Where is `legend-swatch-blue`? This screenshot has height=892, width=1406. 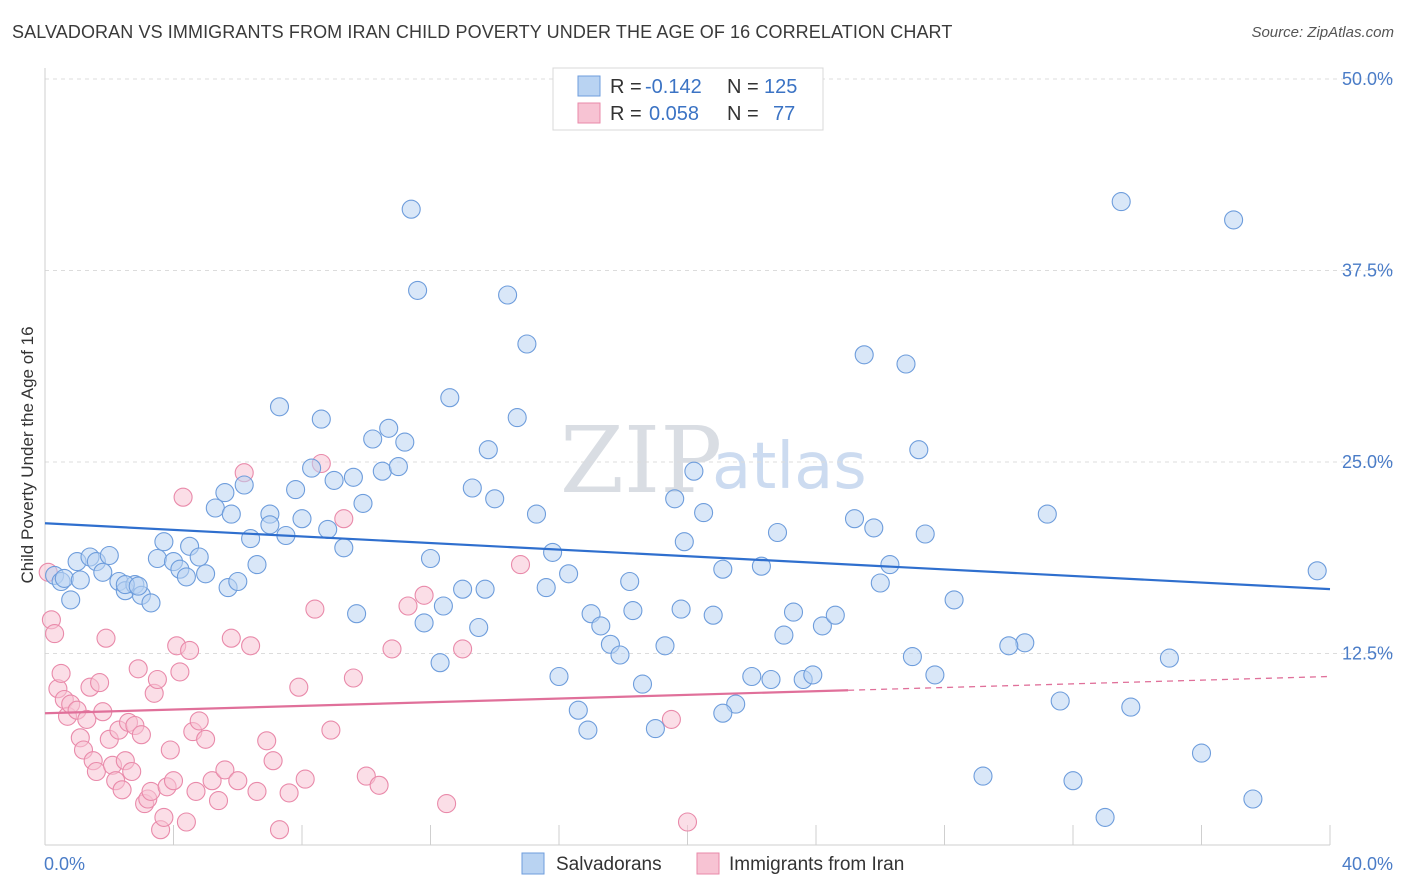 legend-swatch-blue is located at coordinates (589, 86).